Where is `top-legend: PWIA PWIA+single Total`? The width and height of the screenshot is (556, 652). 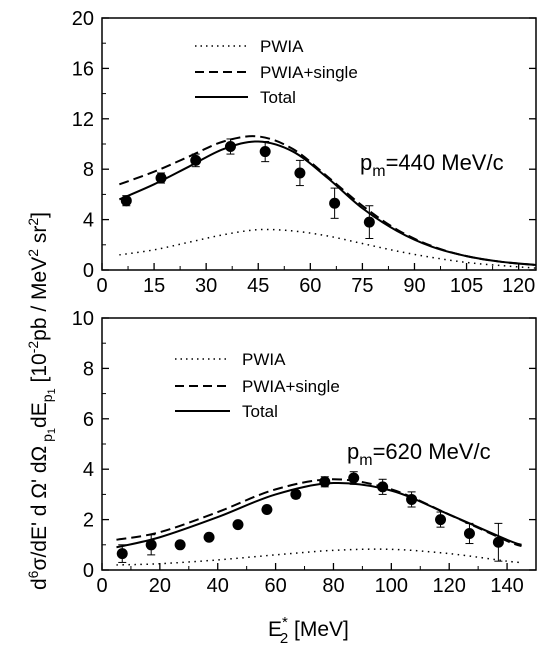 top-legend: PWIA PWIA+single Total is located at coordinates (276, 72).